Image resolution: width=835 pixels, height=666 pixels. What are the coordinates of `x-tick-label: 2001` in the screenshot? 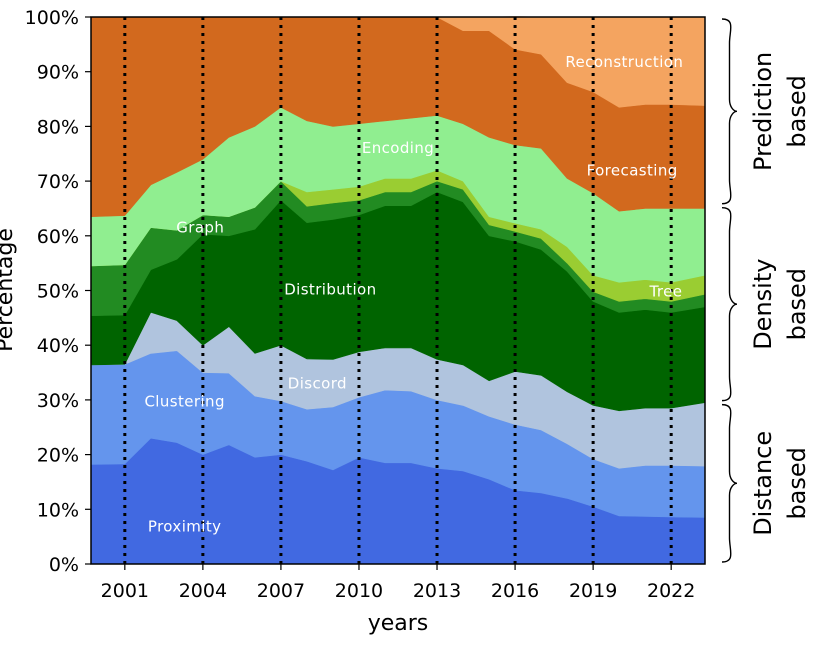 It's located at (125, 591).